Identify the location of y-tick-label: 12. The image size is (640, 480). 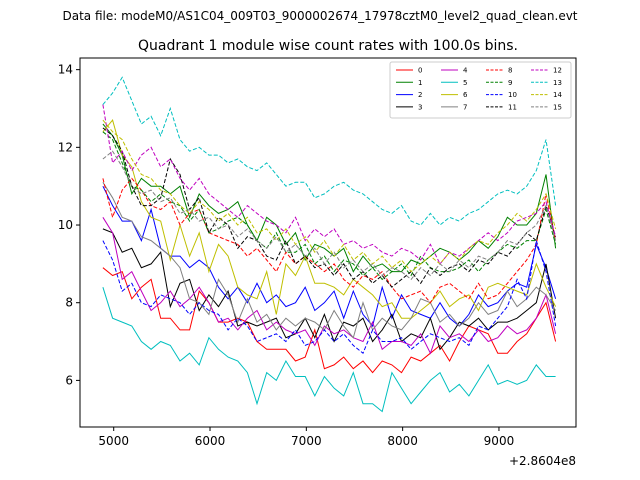
(65, 147).